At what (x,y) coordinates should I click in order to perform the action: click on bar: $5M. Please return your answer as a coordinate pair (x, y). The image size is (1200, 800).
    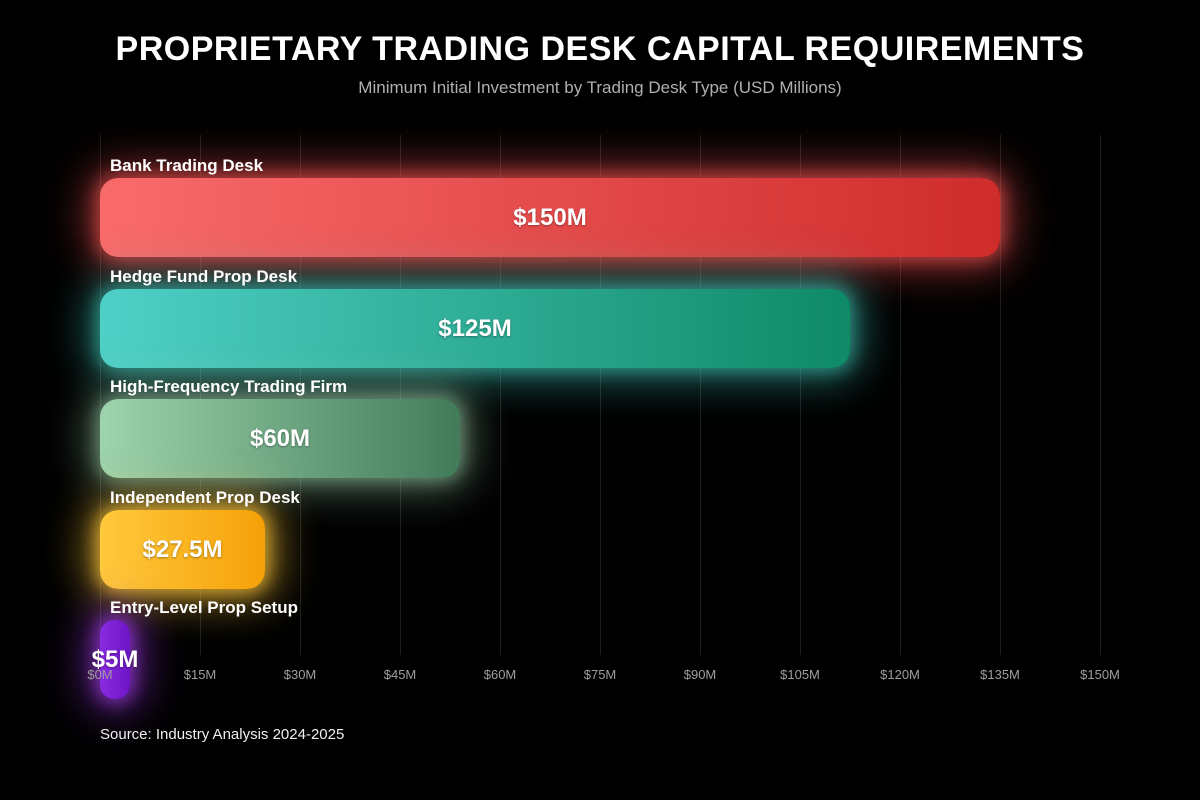
    Looking at the image, I should click on (115, 659).